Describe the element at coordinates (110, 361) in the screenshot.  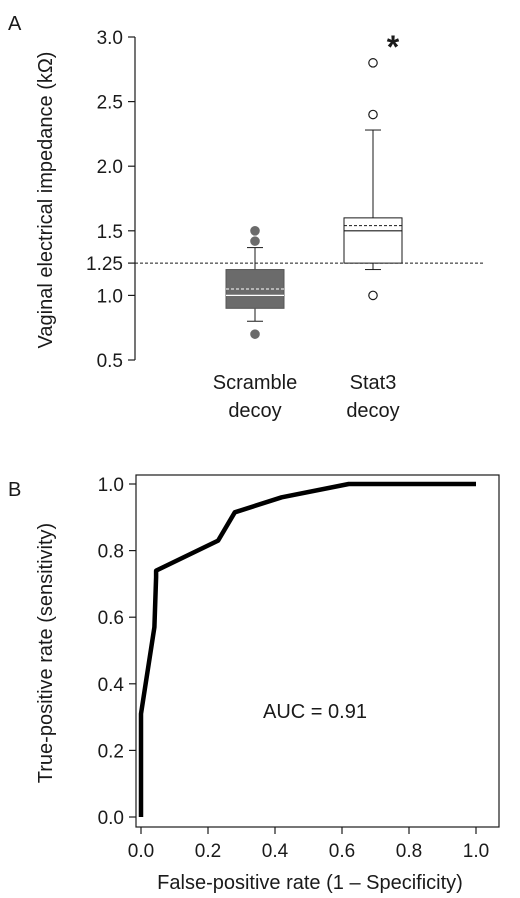
I see `panel-a-y-tick-label: 0.5` at that location.